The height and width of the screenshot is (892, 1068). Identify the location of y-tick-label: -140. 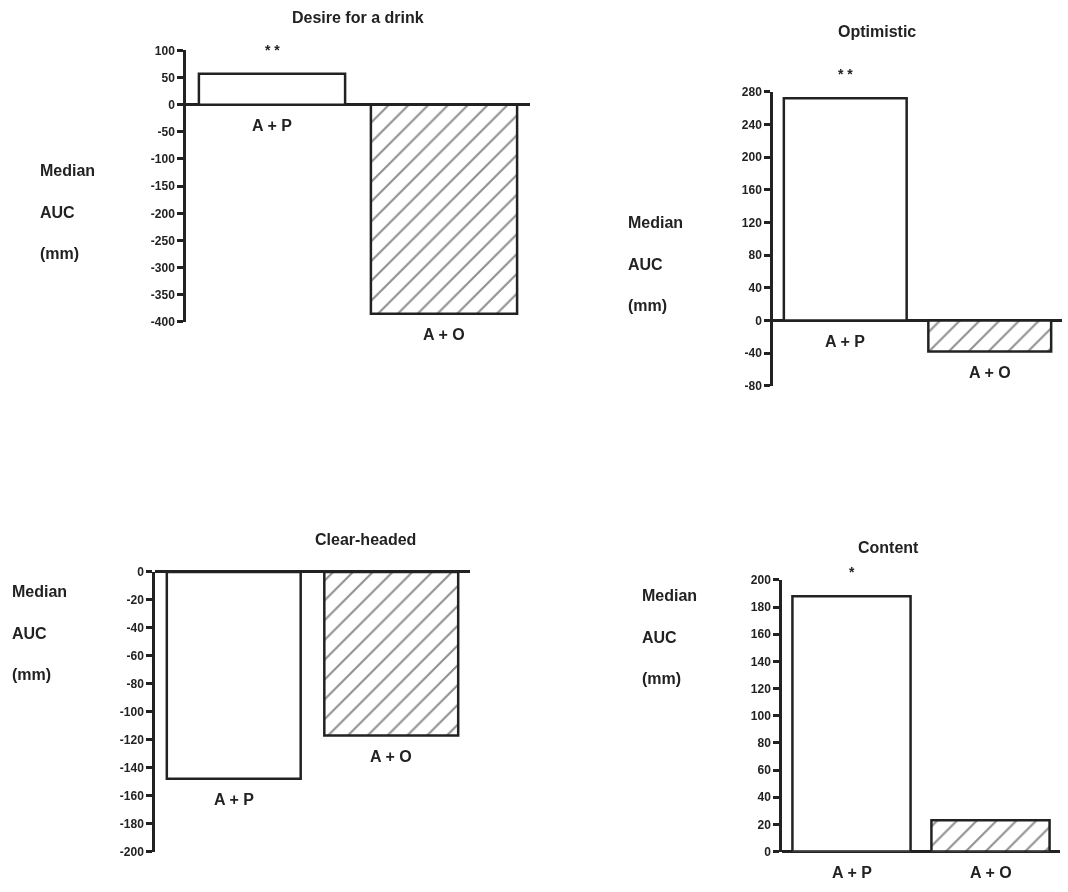
(132, 767).